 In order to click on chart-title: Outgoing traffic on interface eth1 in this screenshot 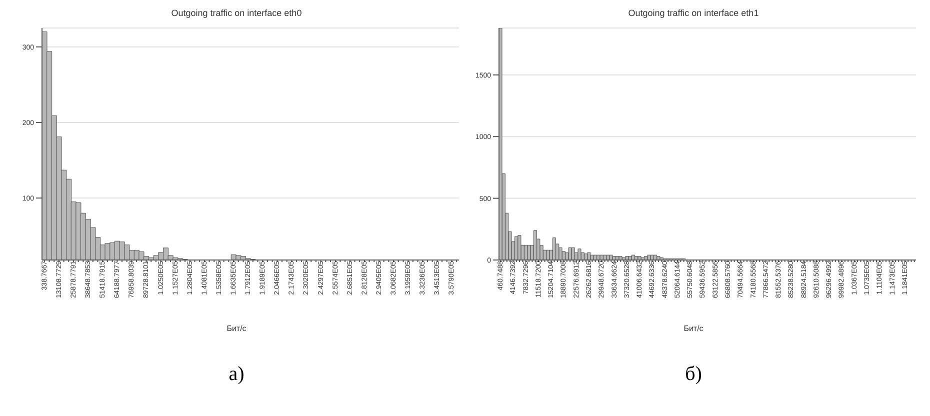, I will do `click(693, 14)`.